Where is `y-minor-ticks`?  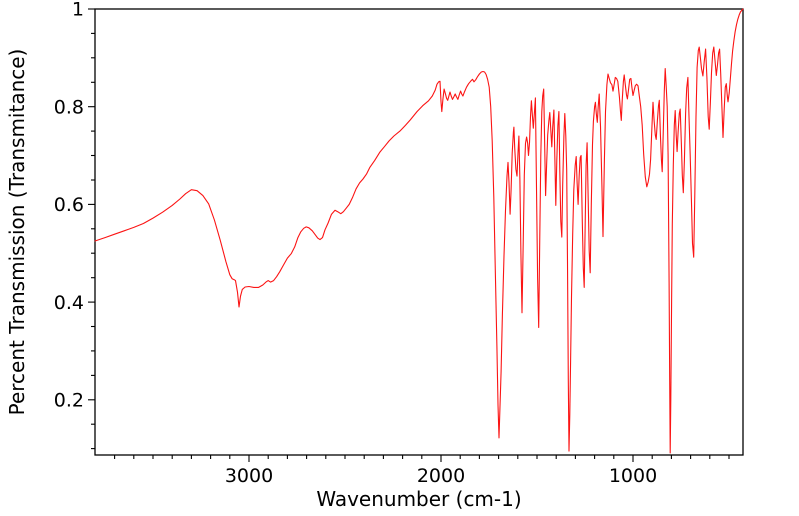
y-minor-ticks is located at coordinates (93, 241).